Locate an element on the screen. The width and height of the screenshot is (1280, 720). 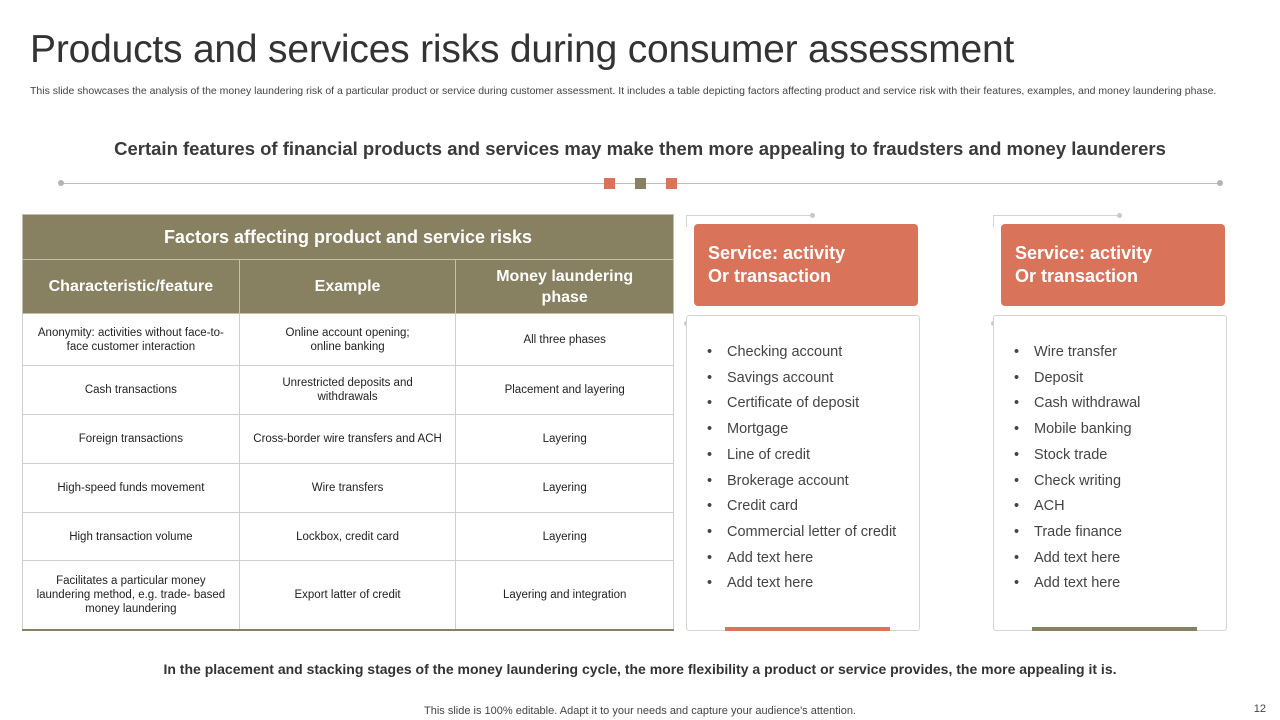
table-cell: Online account opening; online banking is located at coordinates (347, 339).